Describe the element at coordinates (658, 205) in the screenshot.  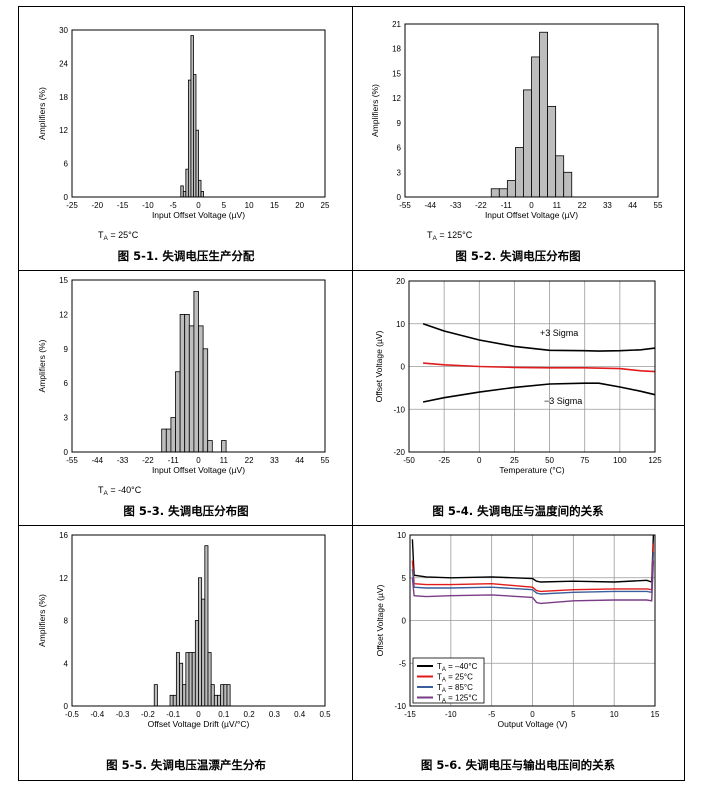
I see `x-tick-label: 55` at that location.